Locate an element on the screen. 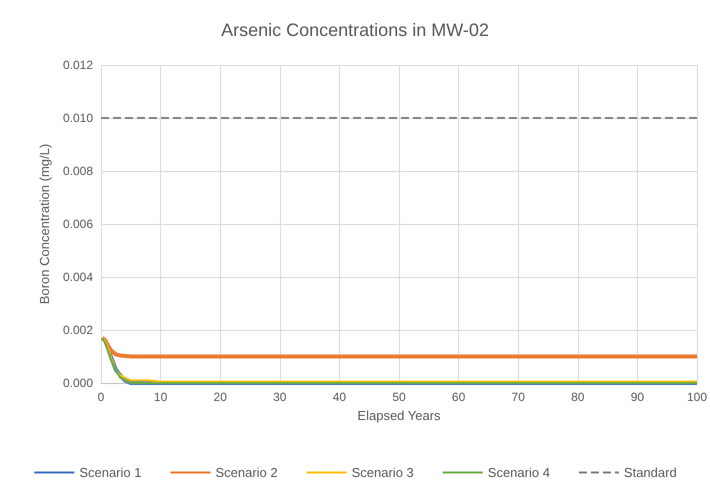 This screenshot has width=710, height=492. chart-title: Arsenic Concentrations in MW-02 is located at coordinates (355, 30).